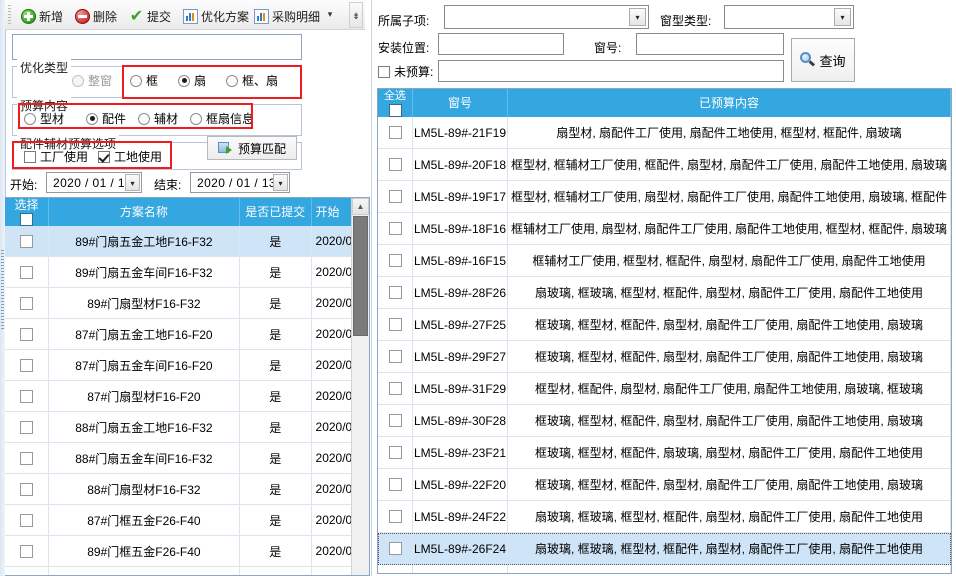 This screenshot has height=576, width=956. What do you see at coordinates (222, 118) in the screenshot?
I see `radio-frame-sash-info: 框扇信息` at bounding box center [222, 118].